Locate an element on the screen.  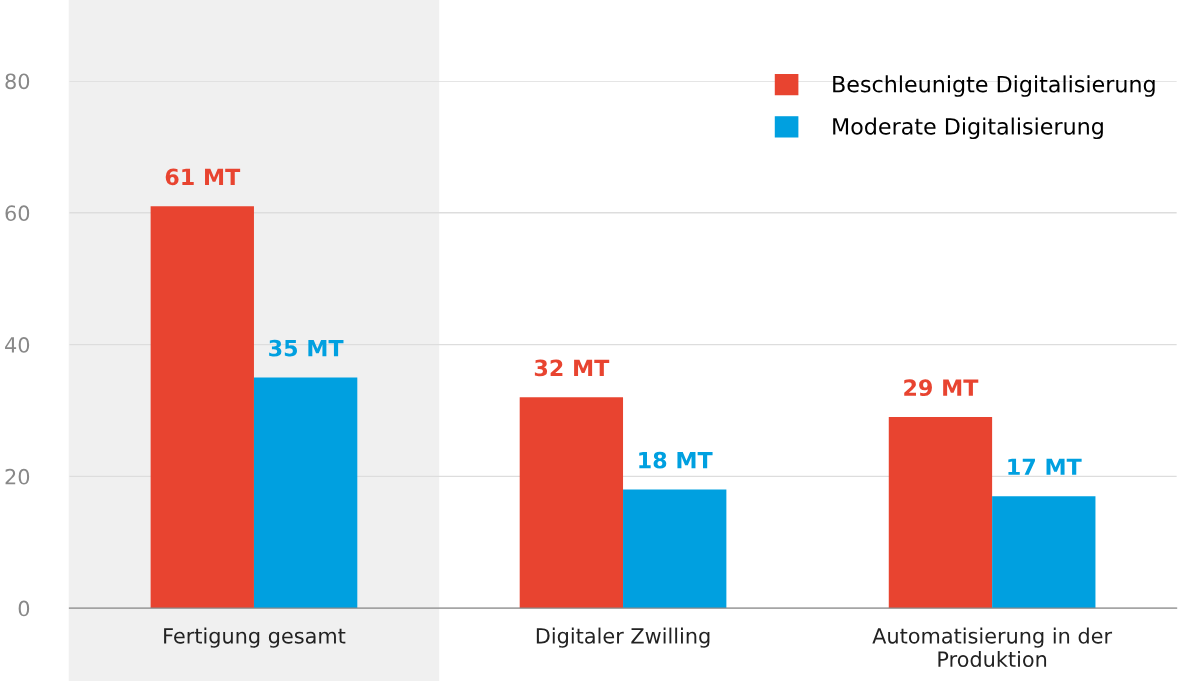
x-tick-label: Fertigung gesamt is located at coordinates (255, 637).